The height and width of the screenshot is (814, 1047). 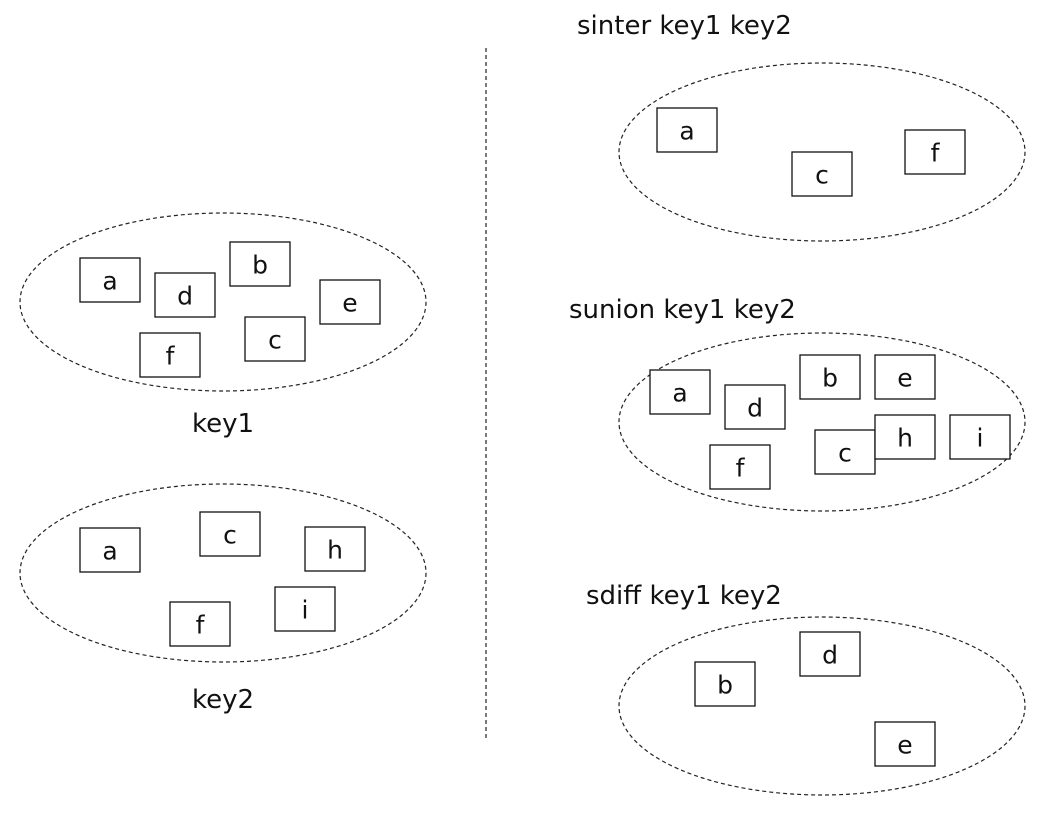 I want to click on result-set-sinter: a c f, so click(x=822, y=152).